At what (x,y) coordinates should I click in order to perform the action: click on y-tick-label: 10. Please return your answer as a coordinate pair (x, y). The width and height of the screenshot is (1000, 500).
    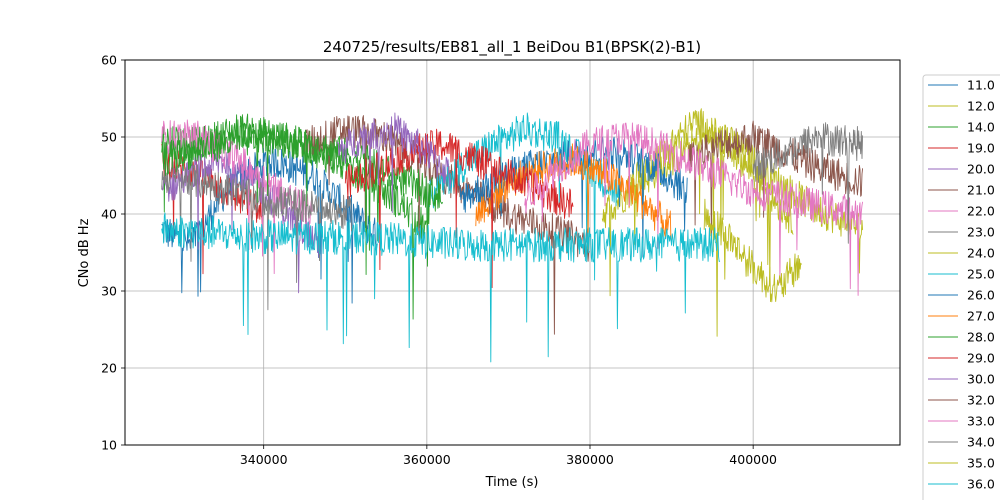
    Looking at the image, I should click on (109, 445).